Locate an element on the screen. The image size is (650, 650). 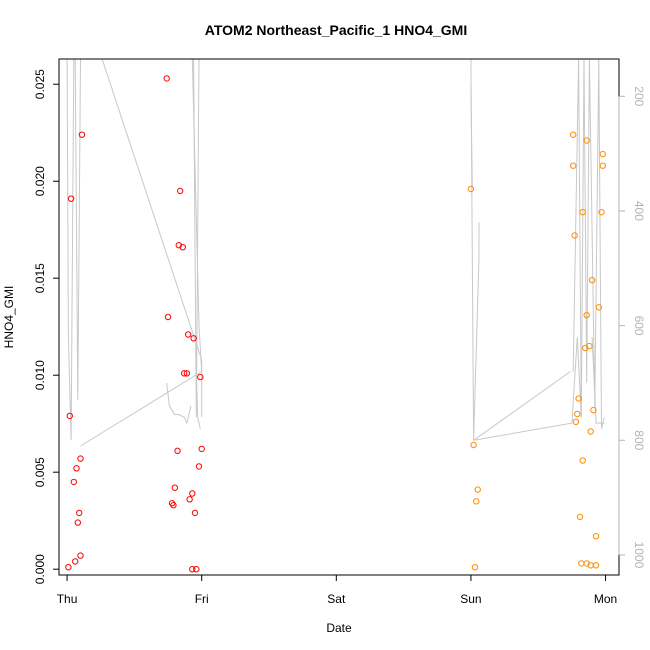
x-axis-label: Date is located at coordinates (339, 628).